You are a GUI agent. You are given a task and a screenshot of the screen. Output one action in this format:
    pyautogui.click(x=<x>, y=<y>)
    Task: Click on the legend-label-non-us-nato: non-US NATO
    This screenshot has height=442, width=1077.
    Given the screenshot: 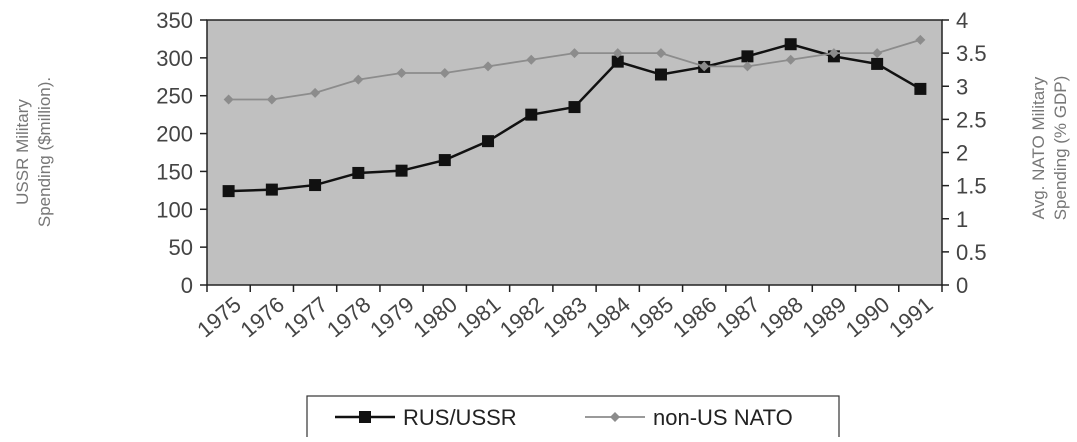 What is the action you would take?
    pyautogui.click(x=723, y=417)
    